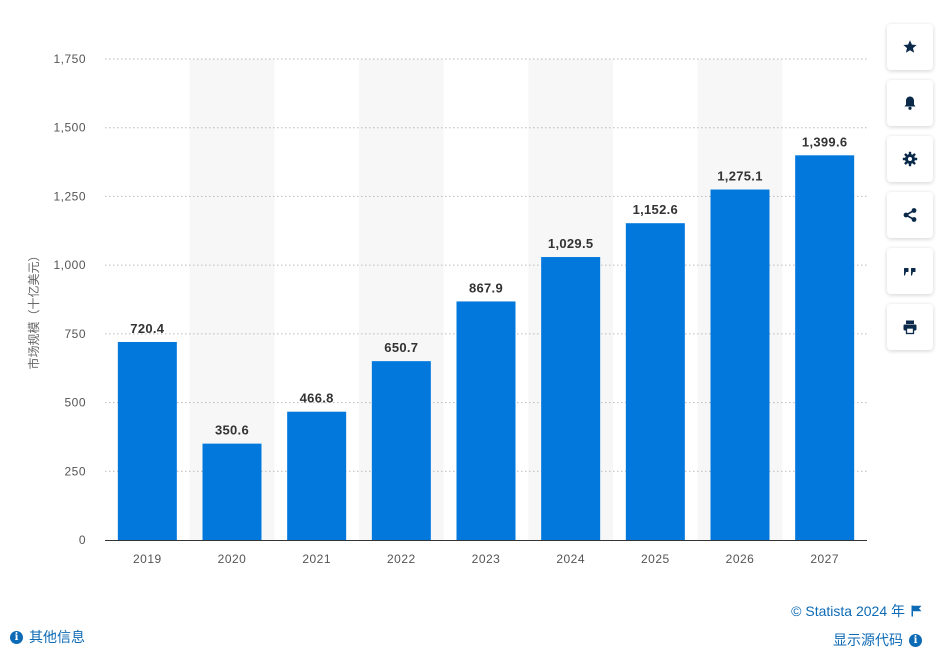 The image size is (946, 657). I want to click on quote-icon, so click(910, 272).